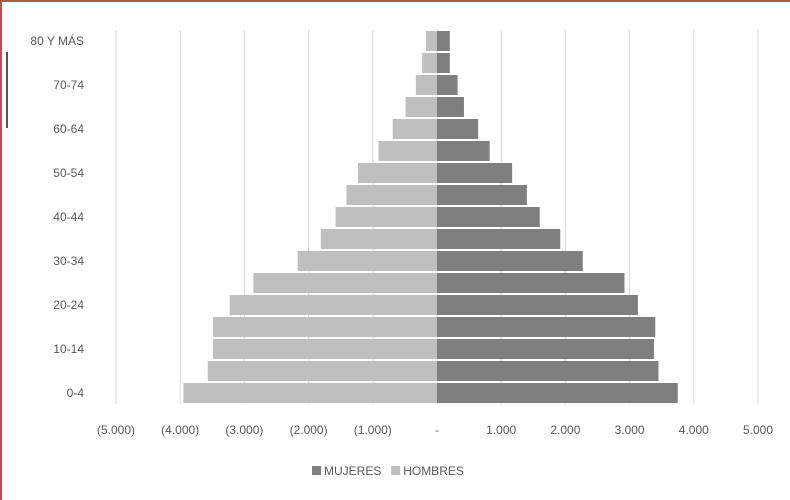 The width and height of the screenshot is (790, 500). I want to click on x-tick-label: (1.000), so click(373, 430).